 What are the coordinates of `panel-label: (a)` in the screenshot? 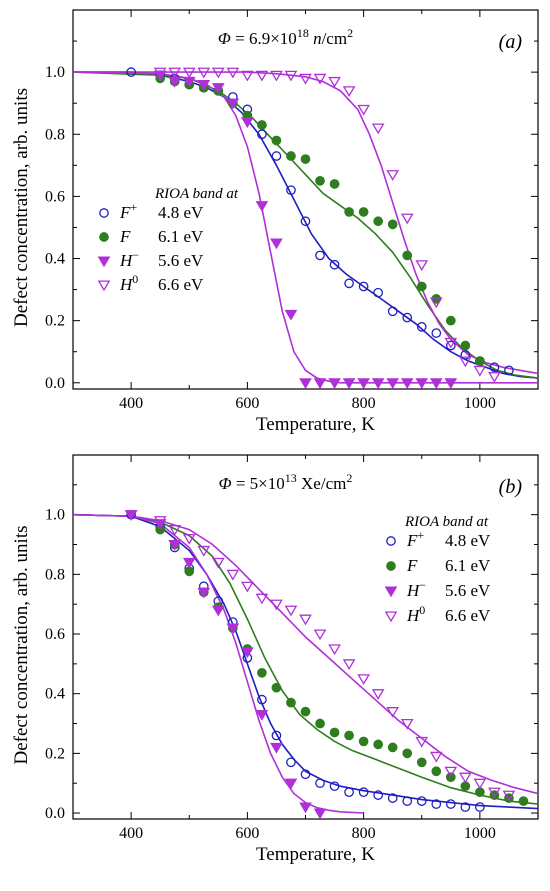 It's located at (511, 42).